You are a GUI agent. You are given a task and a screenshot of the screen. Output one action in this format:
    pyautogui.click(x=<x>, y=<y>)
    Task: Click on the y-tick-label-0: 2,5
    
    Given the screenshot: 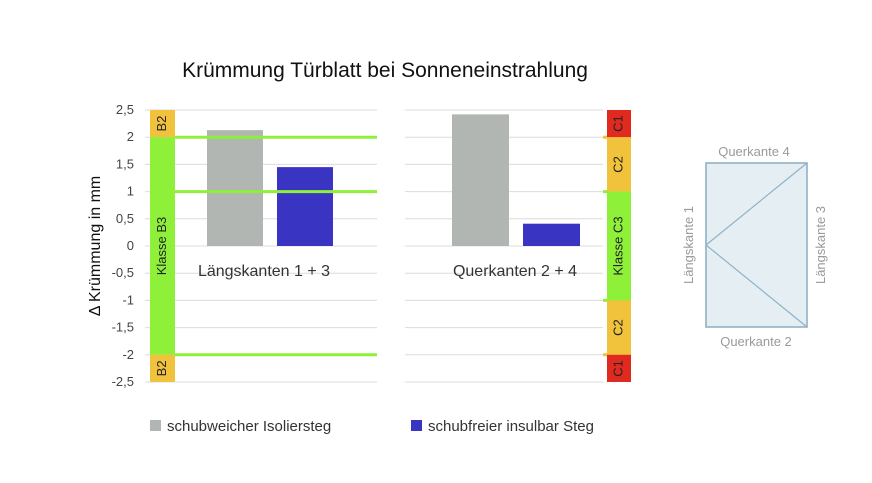 What is the action you would take?
    pyautogui.click(x=125, y=109)
    